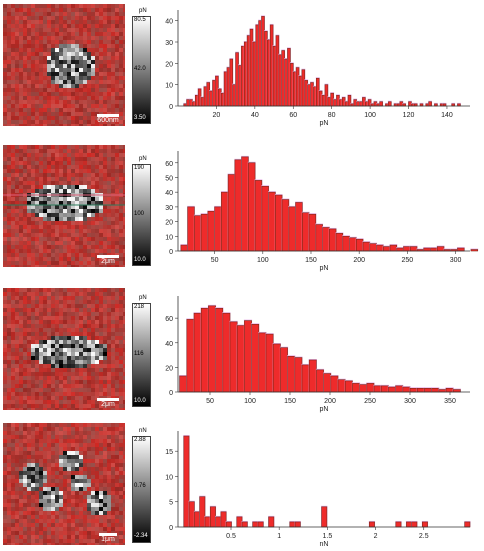 This screenshot has width=484, height=551. Describe the element at coordinates (322, 61) in the screenshot. I see `histogram-1-bars` at that location.